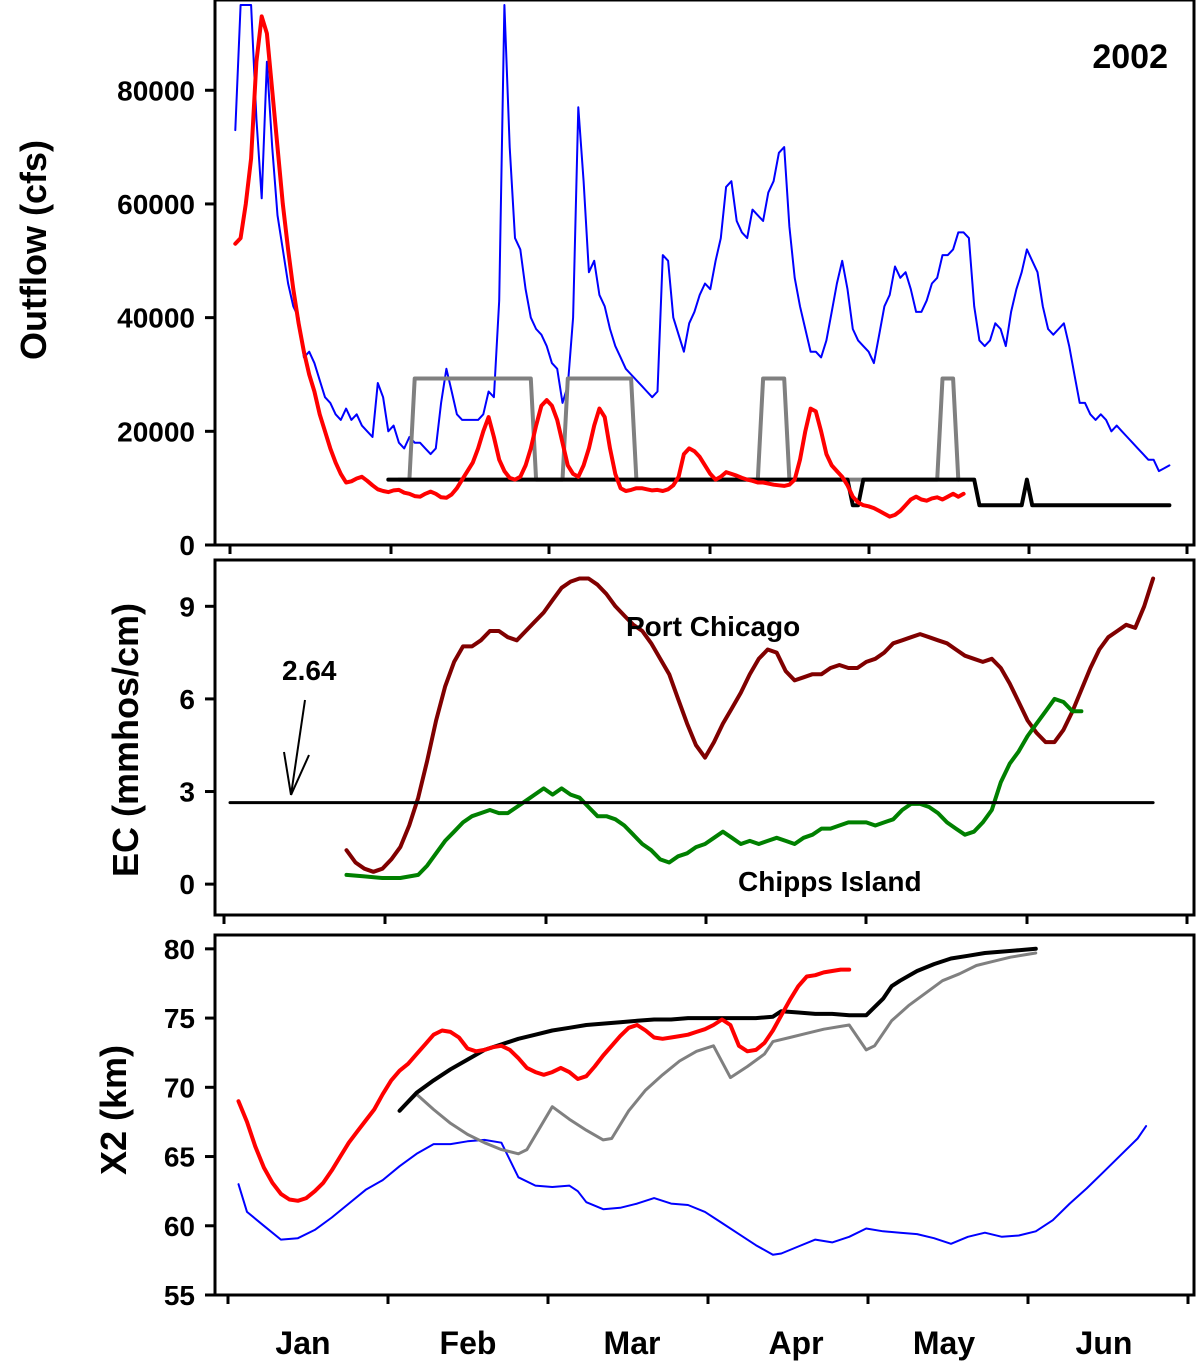  Describe the element at coordinates (830, 881) in the screenshot. I see `chipps-island-label: Chipps Island` at that location.